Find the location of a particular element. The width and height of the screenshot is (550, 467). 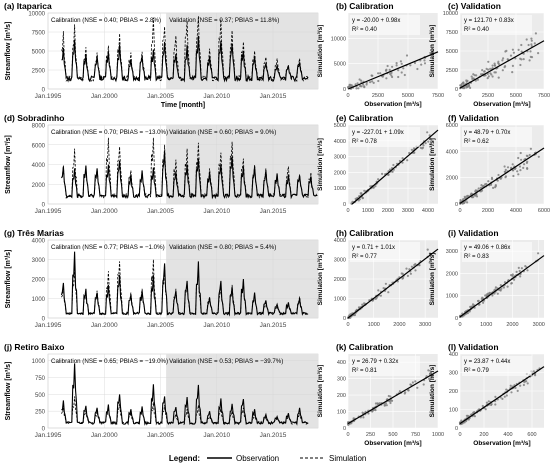

x-tick-label: Jan.1995 is located at coordinates (48, 325).